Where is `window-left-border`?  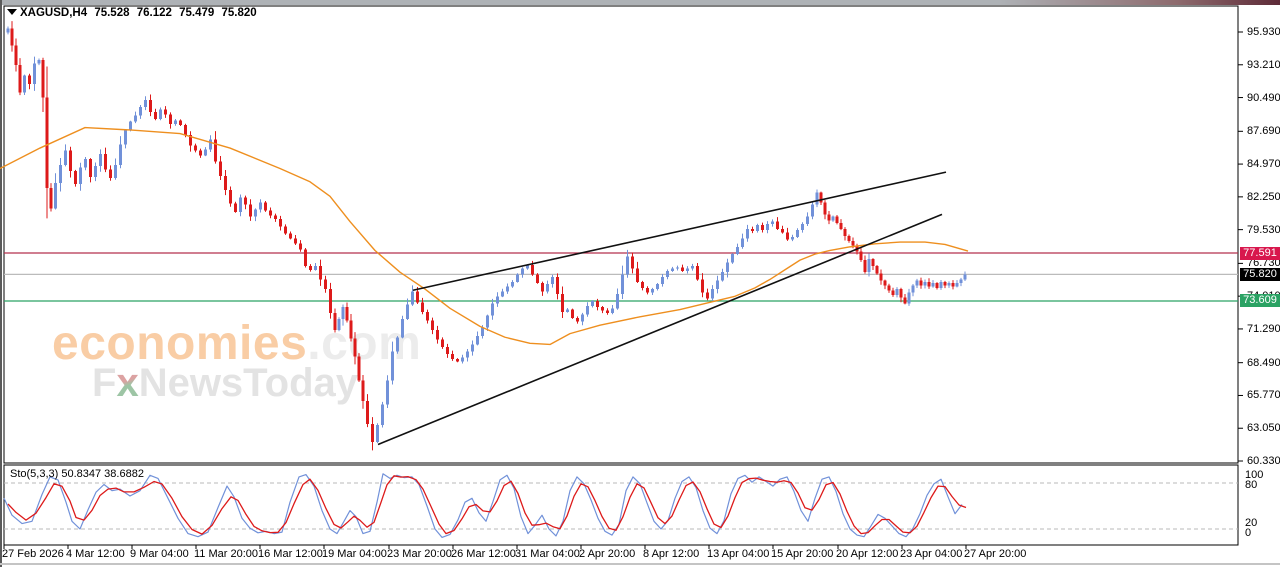
window-left-border is located at coordinates (1, 283).